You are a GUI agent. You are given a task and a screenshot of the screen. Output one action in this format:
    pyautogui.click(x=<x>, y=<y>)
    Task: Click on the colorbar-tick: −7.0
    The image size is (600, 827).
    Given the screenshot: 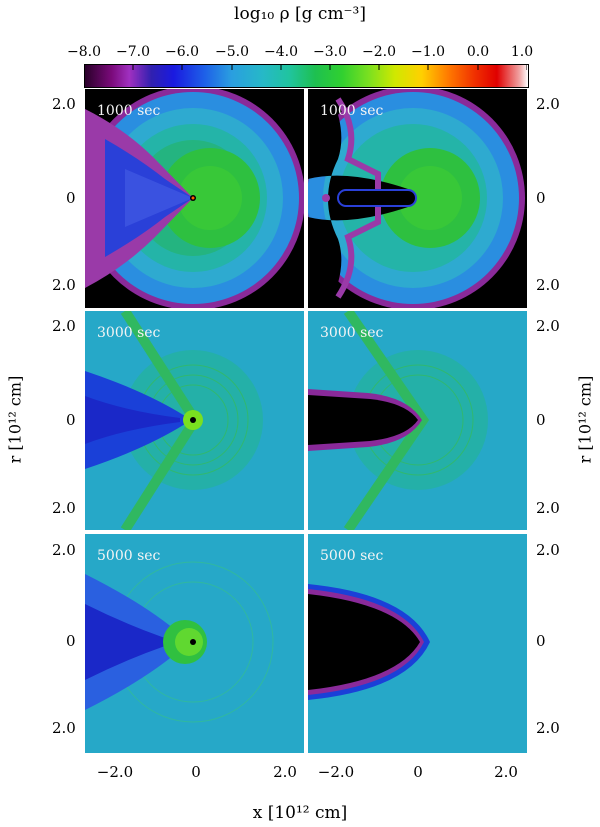 What is the action you would take?
    pyautogui.click(x=133, y=52)
    